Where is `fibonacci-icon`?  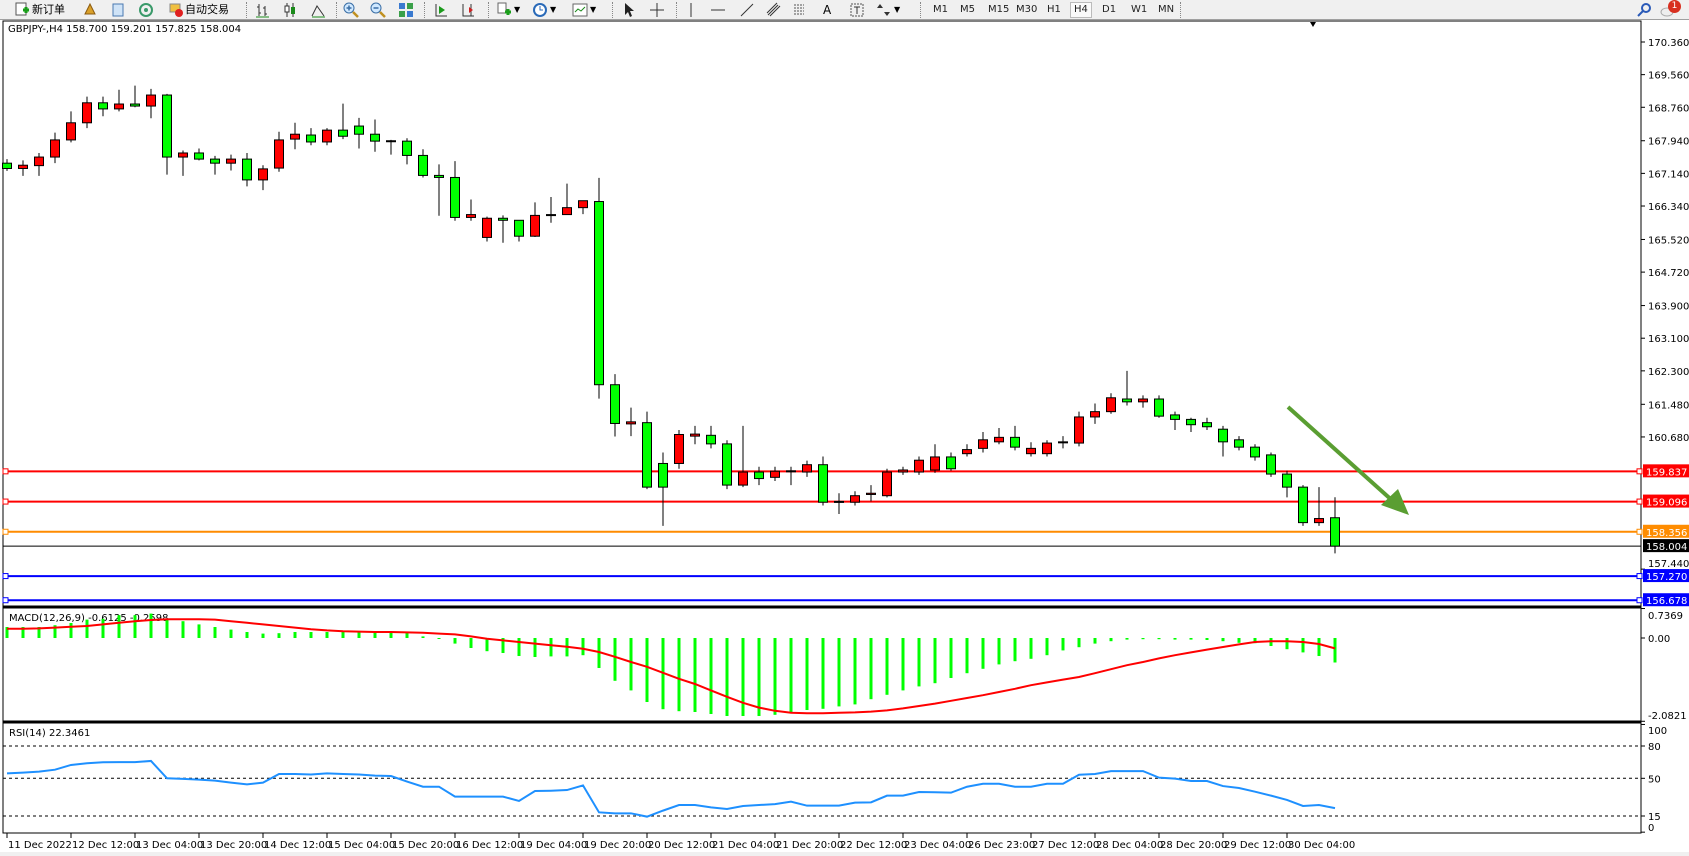 fibonacci-icon is located at coordinates (799, 9).